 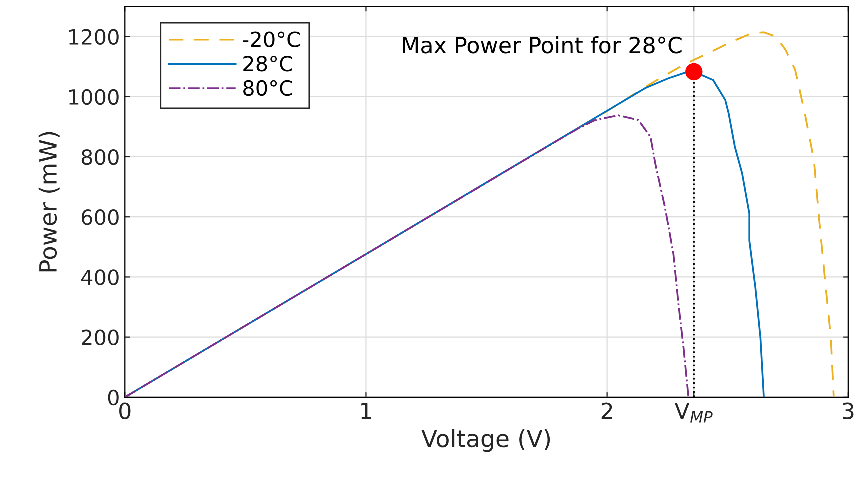 I want to click on x-tick-label: 1, so click(x=367, y=411).